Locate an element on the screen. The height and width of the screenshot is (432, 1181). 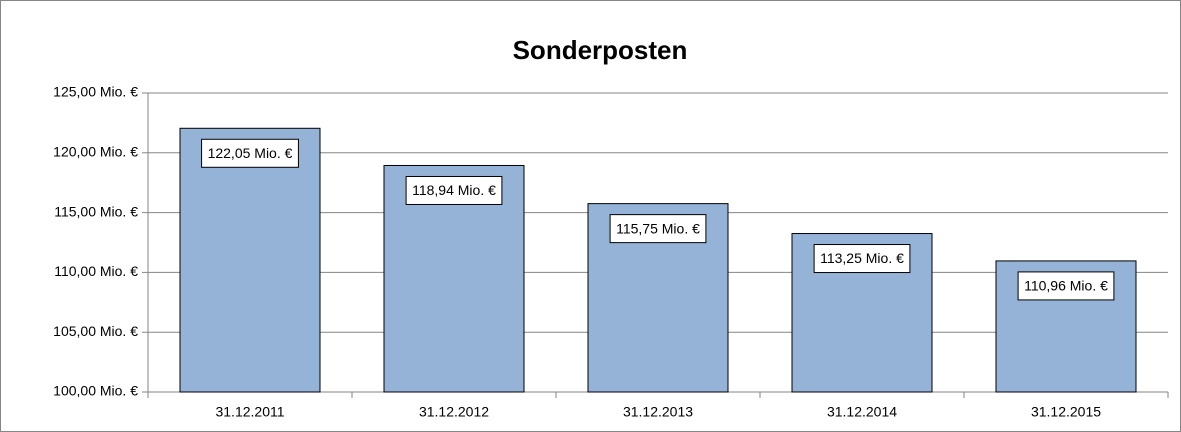
y-tick-label: 100,00 Mio. € is located at coordinates (95, 391).